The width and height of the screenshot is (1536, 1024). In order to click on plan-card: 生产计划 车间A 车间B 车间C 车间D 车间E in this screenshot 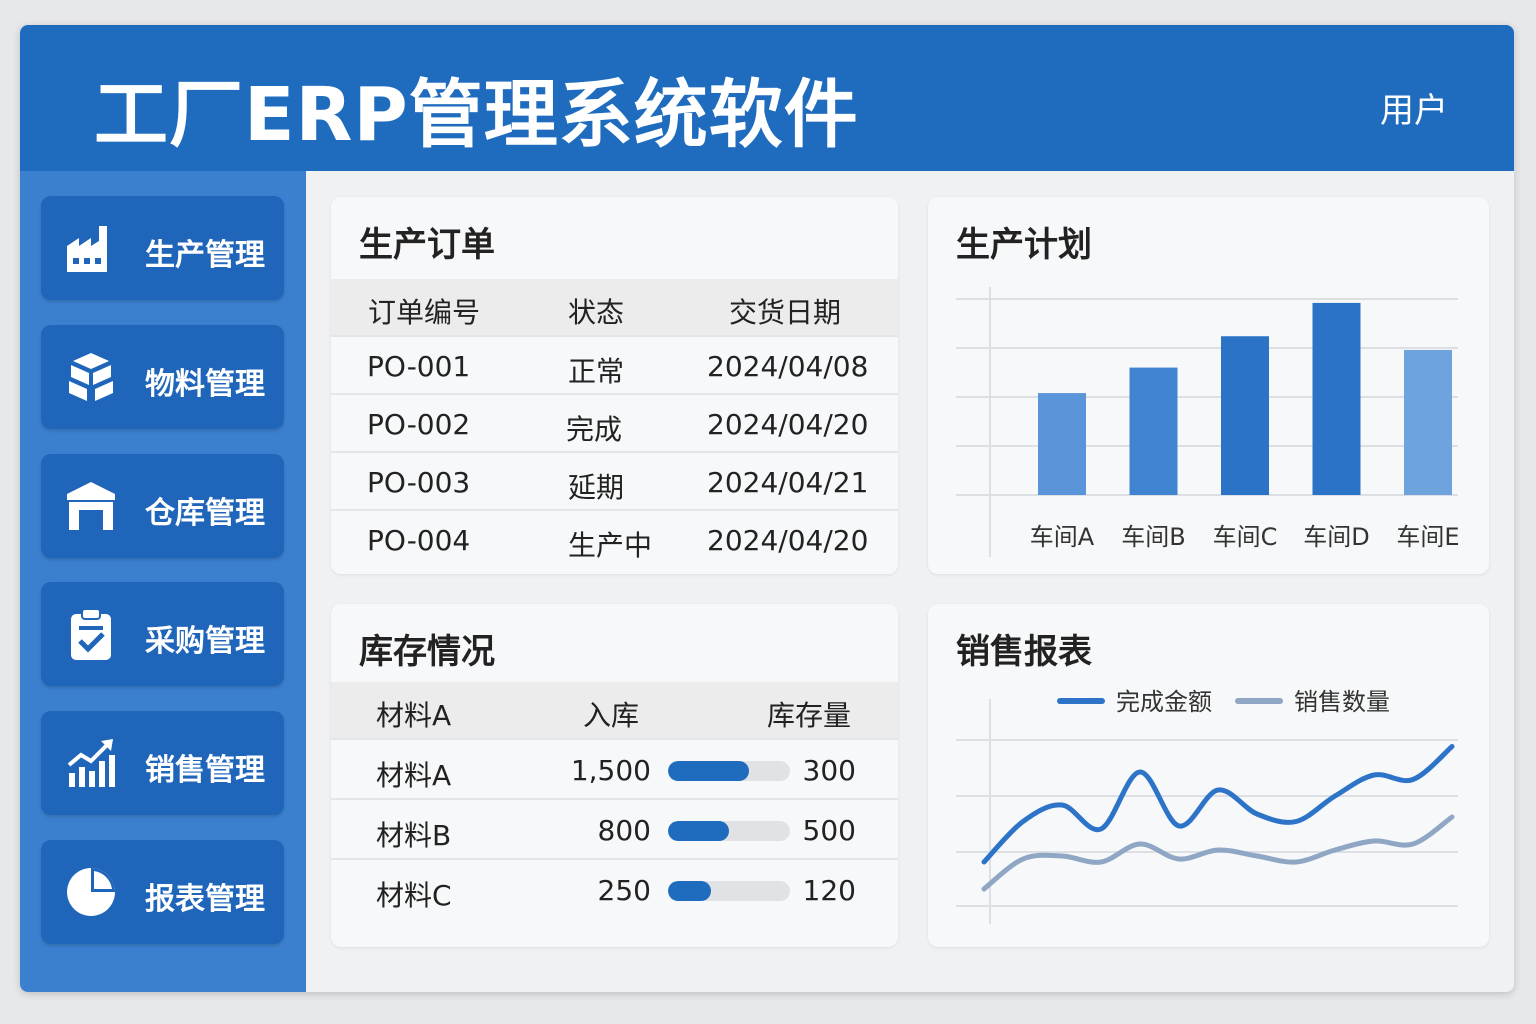, I will do `click(1208, 385)`.